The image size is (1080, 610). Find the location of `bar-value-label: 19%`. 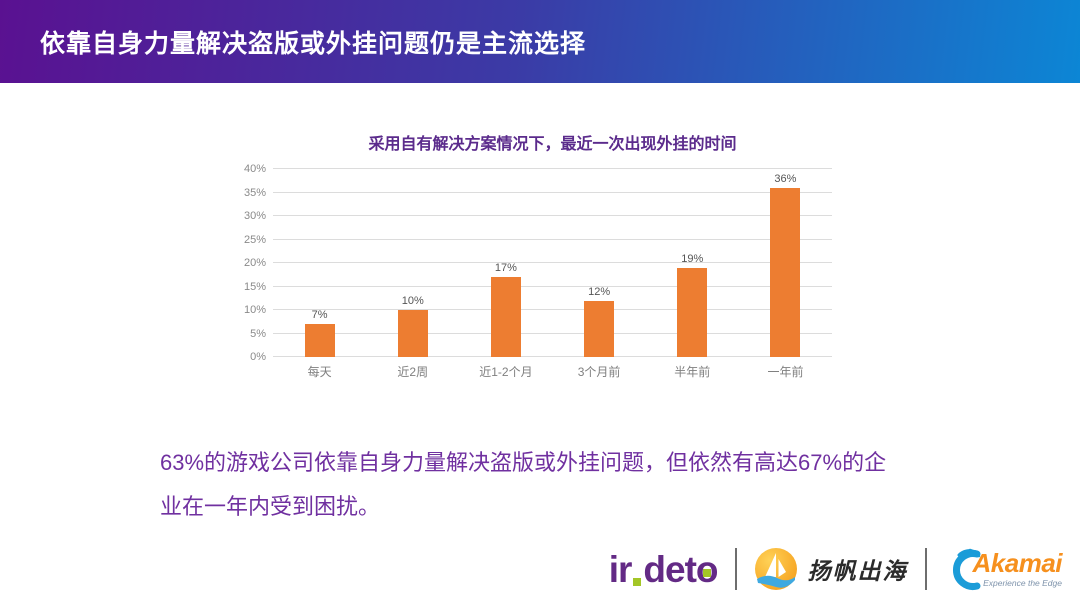

bar-value-label: 19% is located at coordinates (692, 258).